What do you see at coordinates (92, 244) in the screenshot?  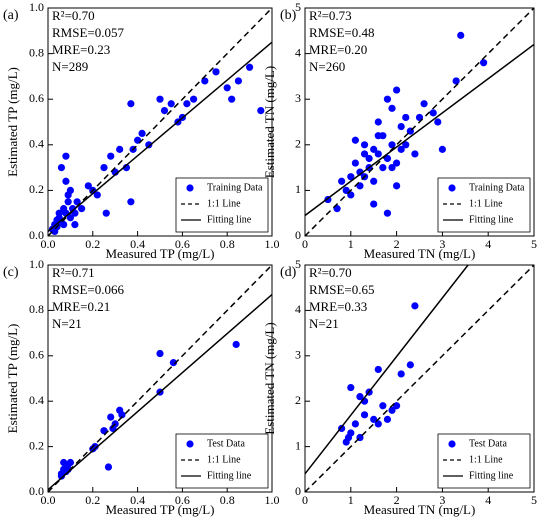 I see `x-tick-label: 0.2` at bounding box center [92, 244].